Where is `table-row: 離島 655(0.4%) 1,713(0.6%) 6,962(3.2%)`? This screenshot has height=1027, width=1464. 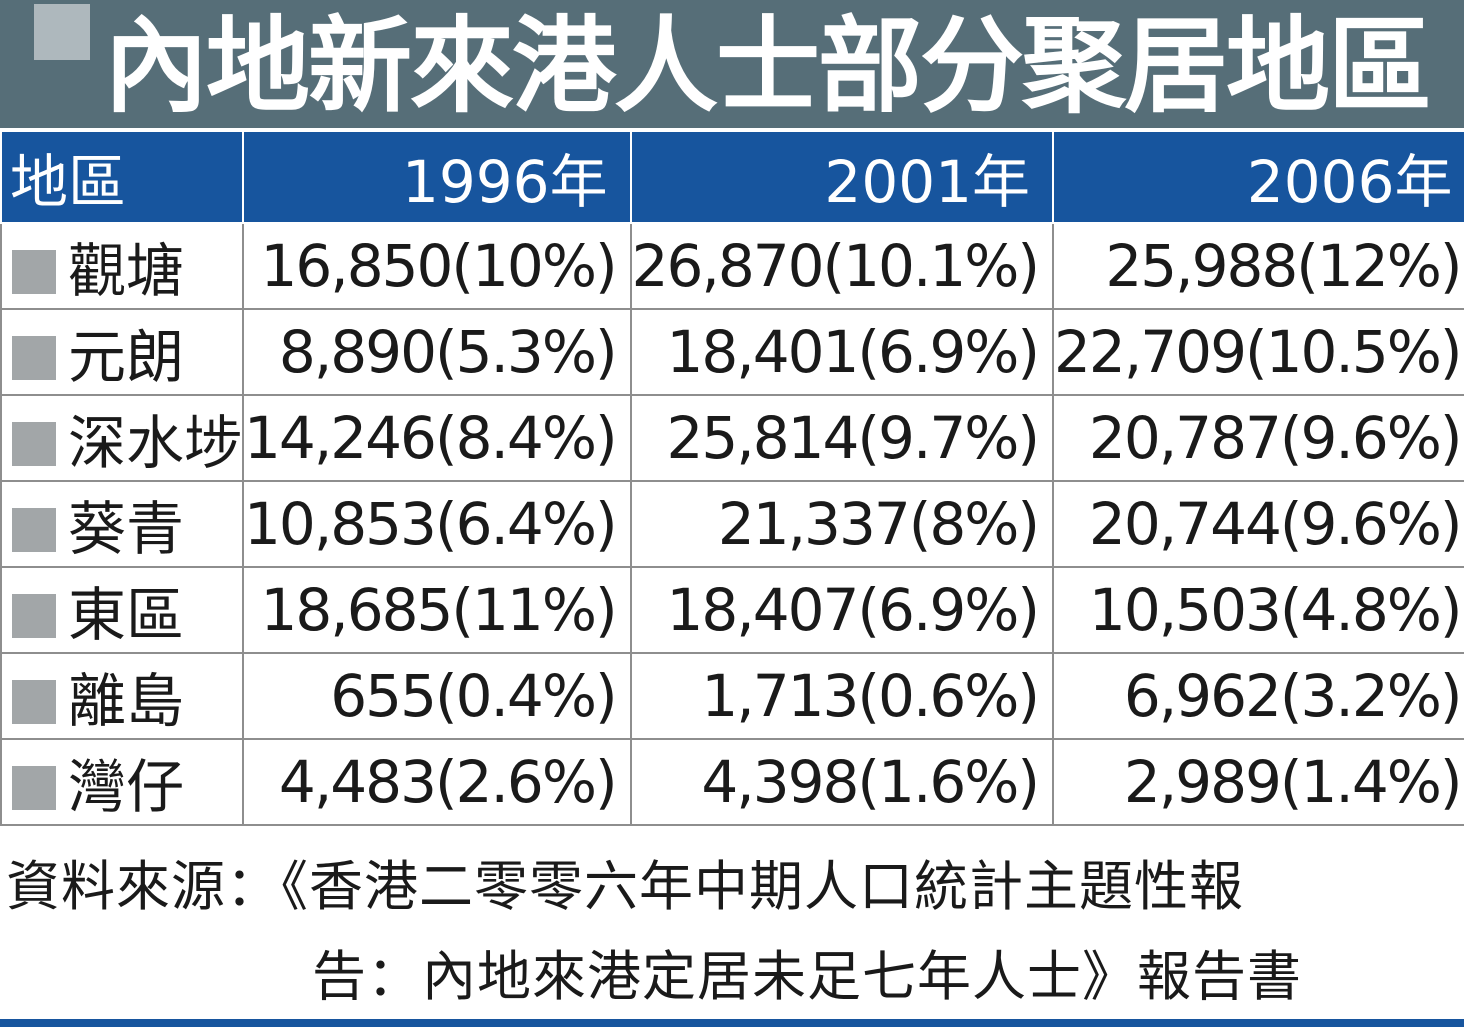
table-row: 離島 655(0.4%) 1,713(0.6%) 6,962(3.2%) is located at coordinates (732, 696).